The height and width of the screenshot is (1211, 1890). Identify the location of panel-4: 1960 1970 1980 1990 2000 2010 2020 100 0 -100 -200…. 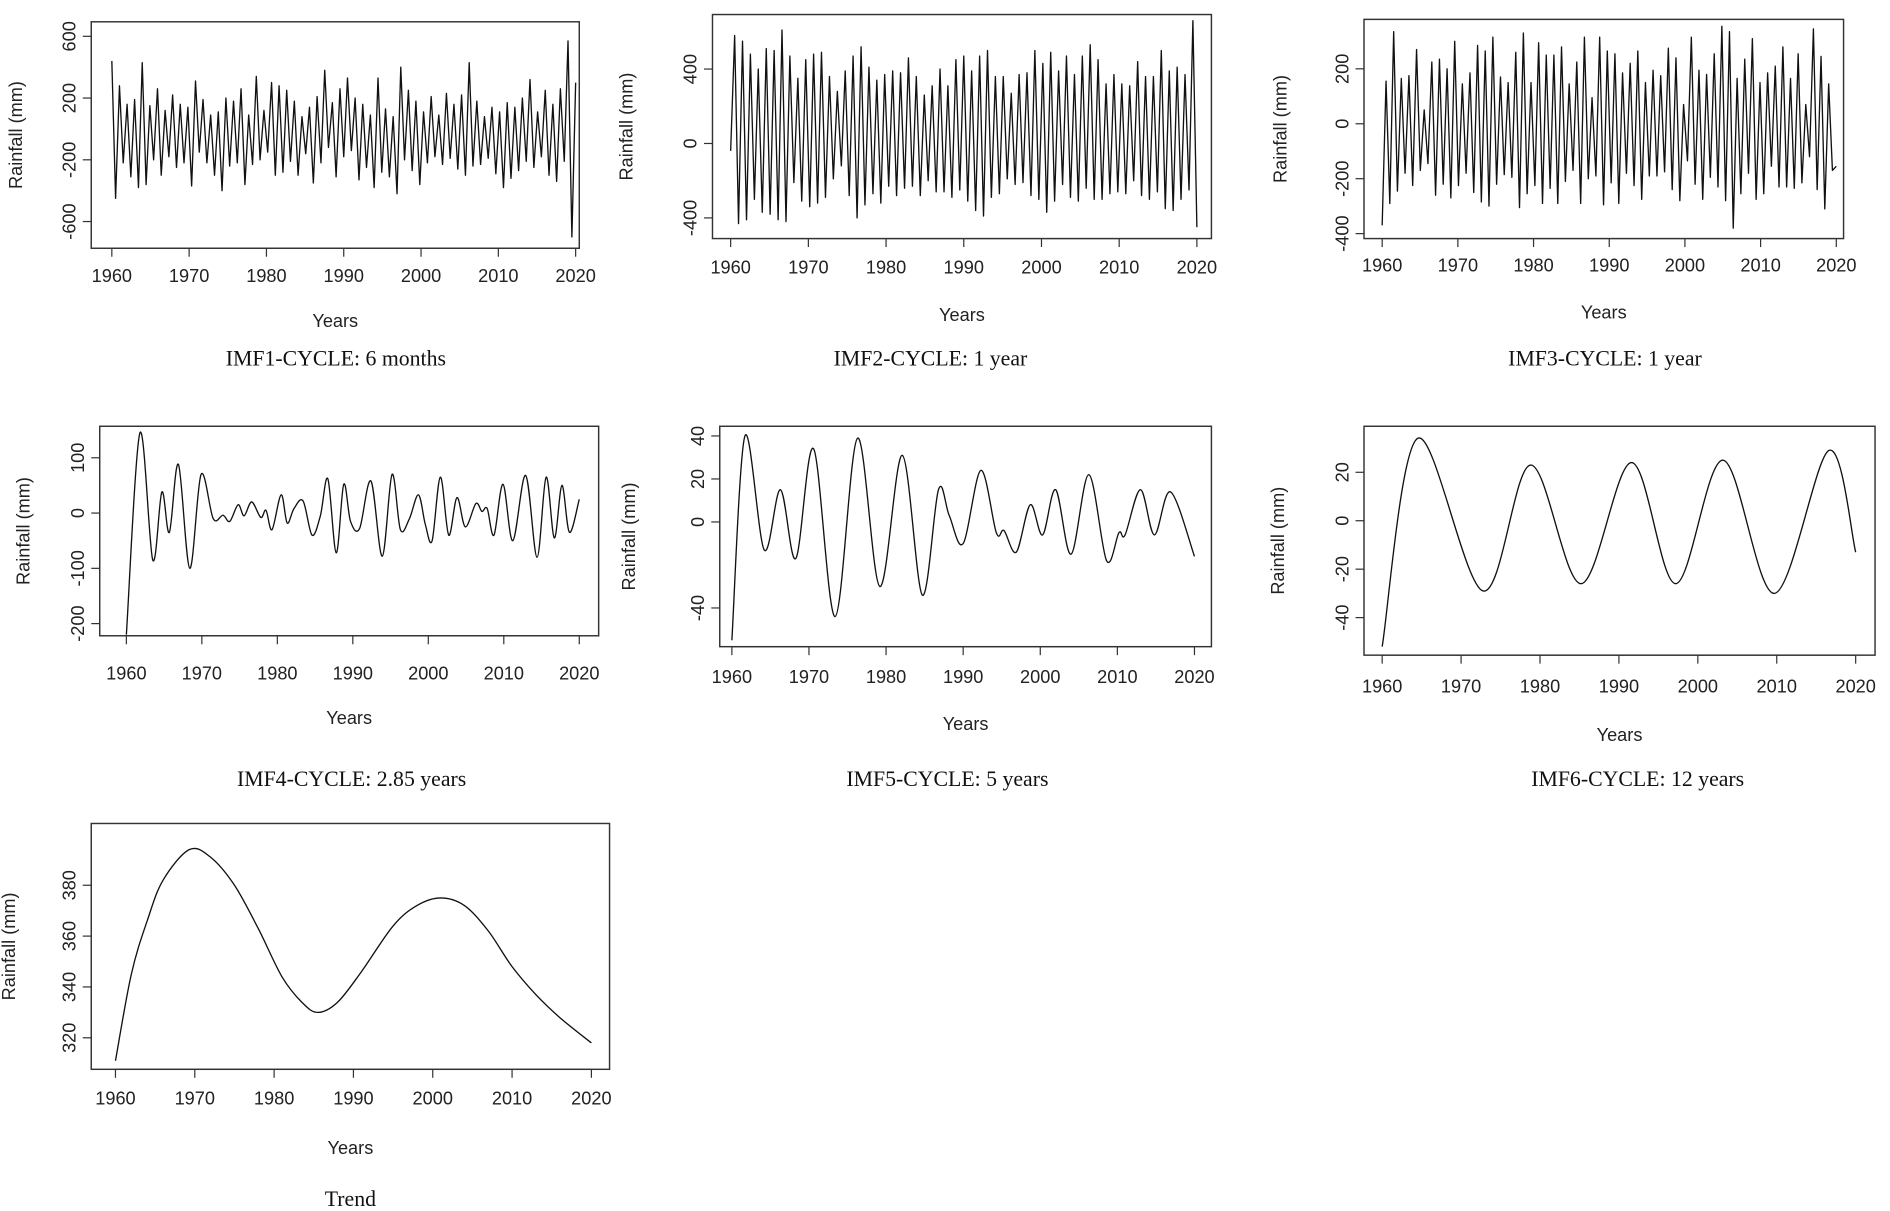
(306, 608).